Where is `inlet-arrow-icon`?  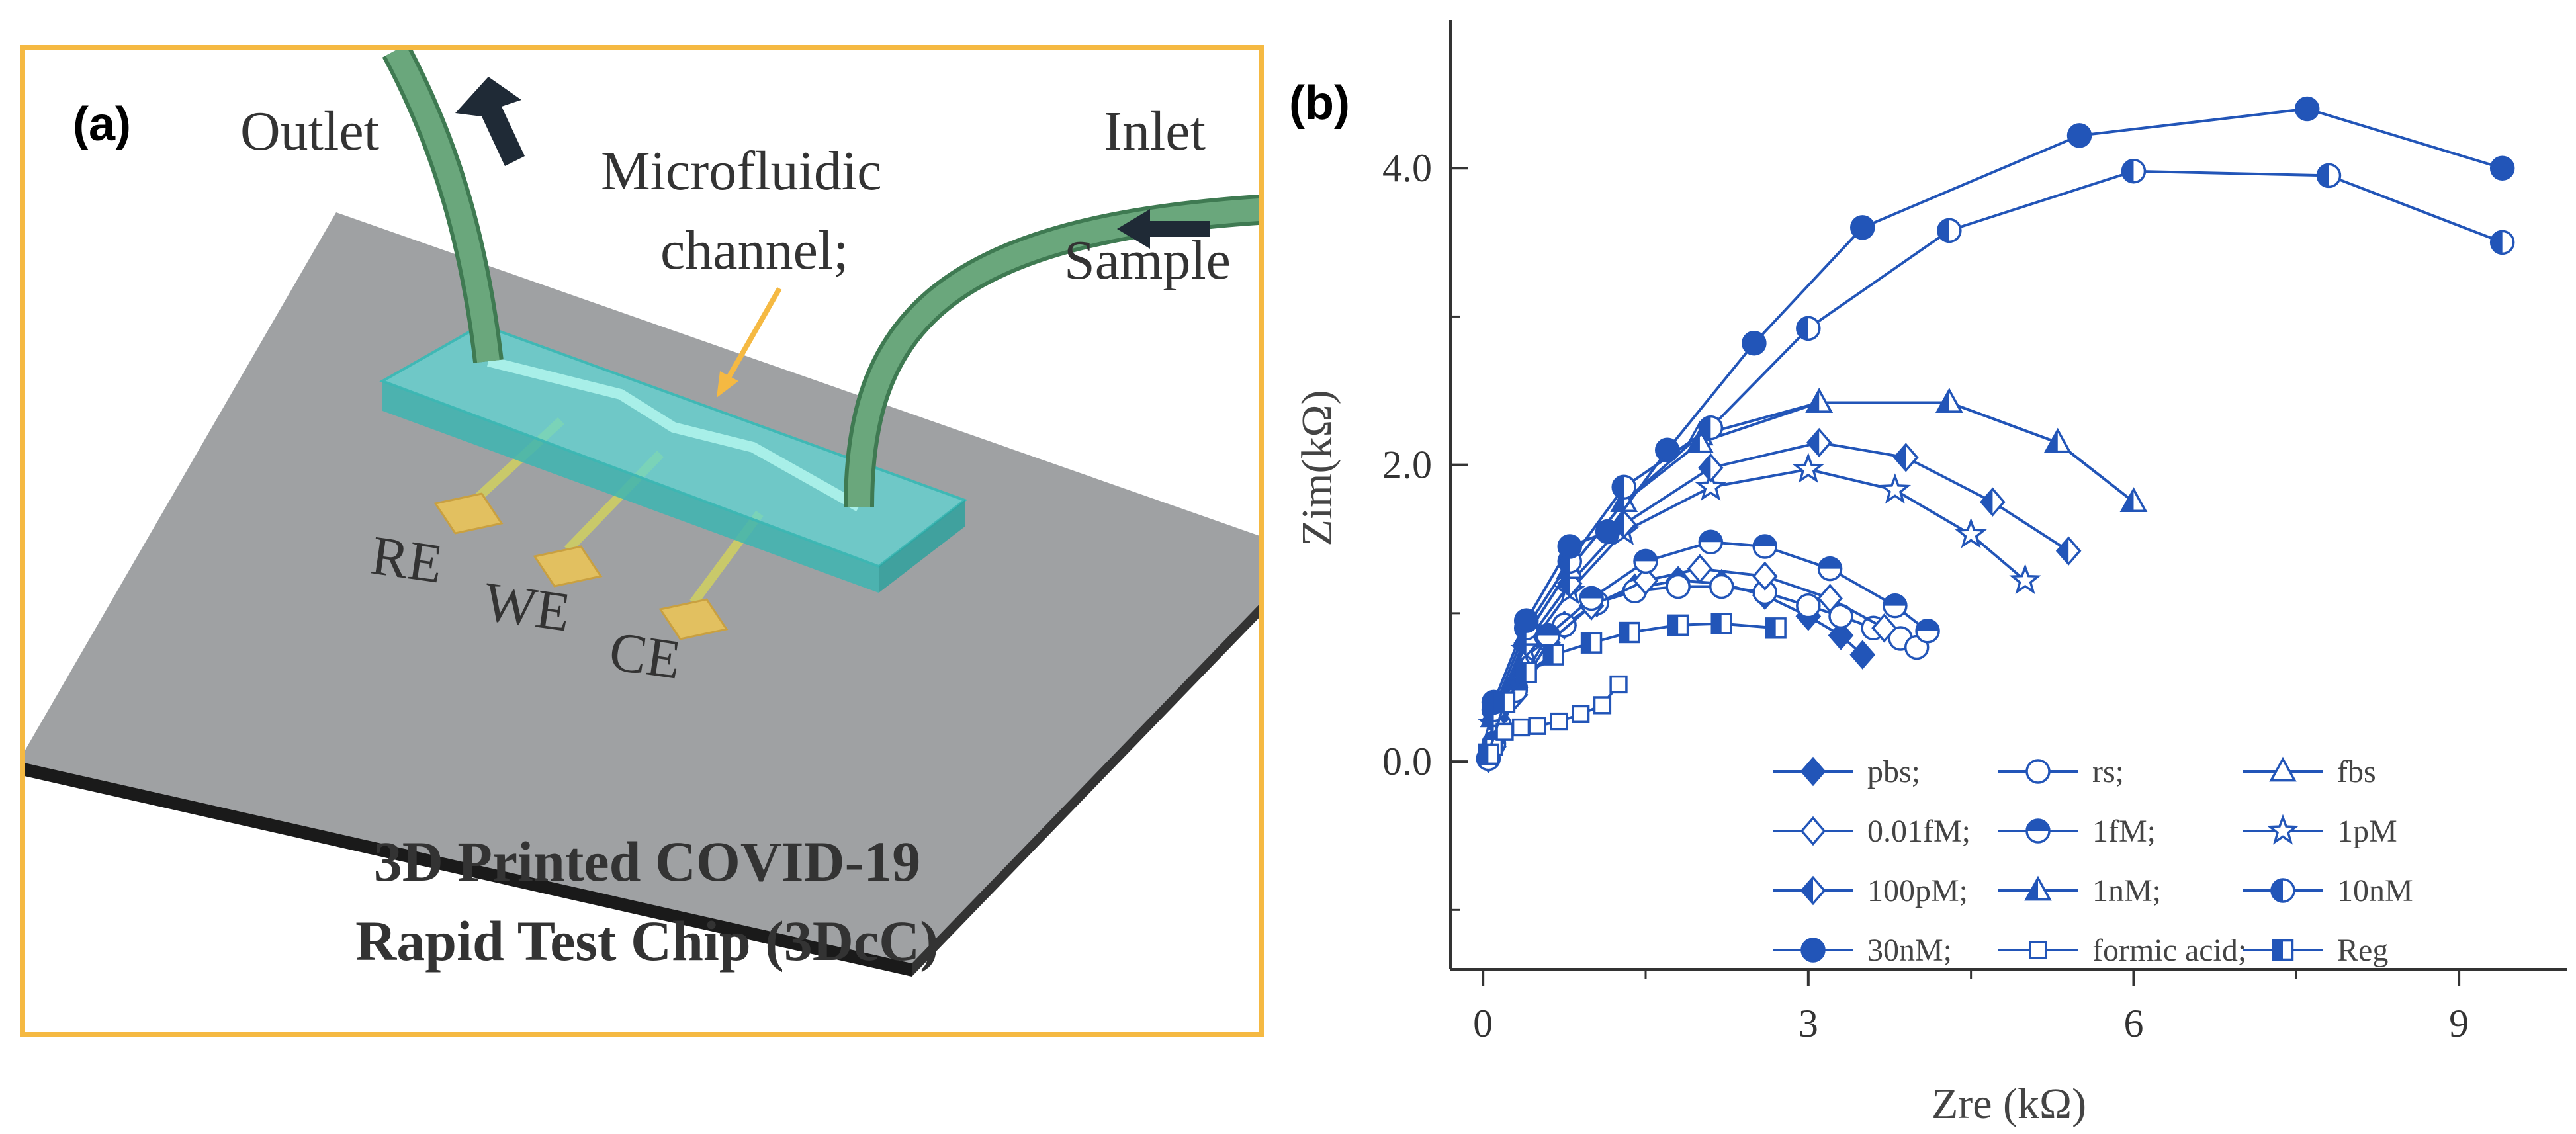
inlet-arrow-icon is located at coordinates (1163, 229).